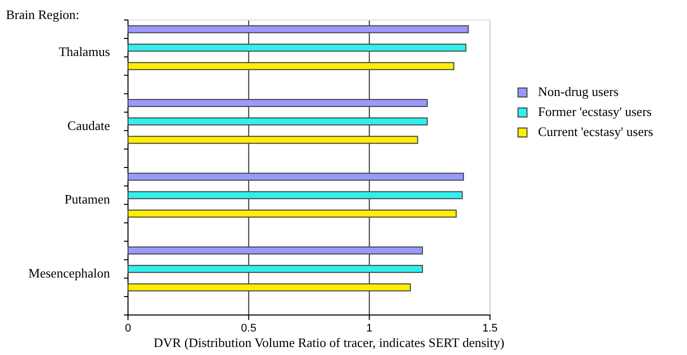 The height and width of the screenshot is (355, 687). Describe the element at coordinates (490, 328) in the screenshot. I see `x-tick-label: 1.5` at that location.